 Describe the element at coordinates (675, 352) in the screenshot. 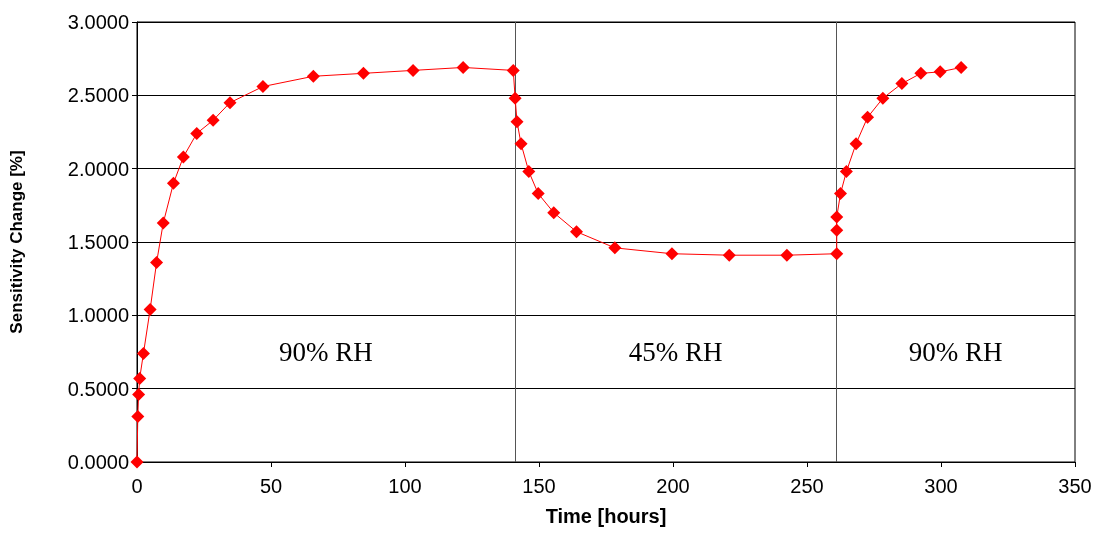

I see `annotation: 45% RH` at that location.